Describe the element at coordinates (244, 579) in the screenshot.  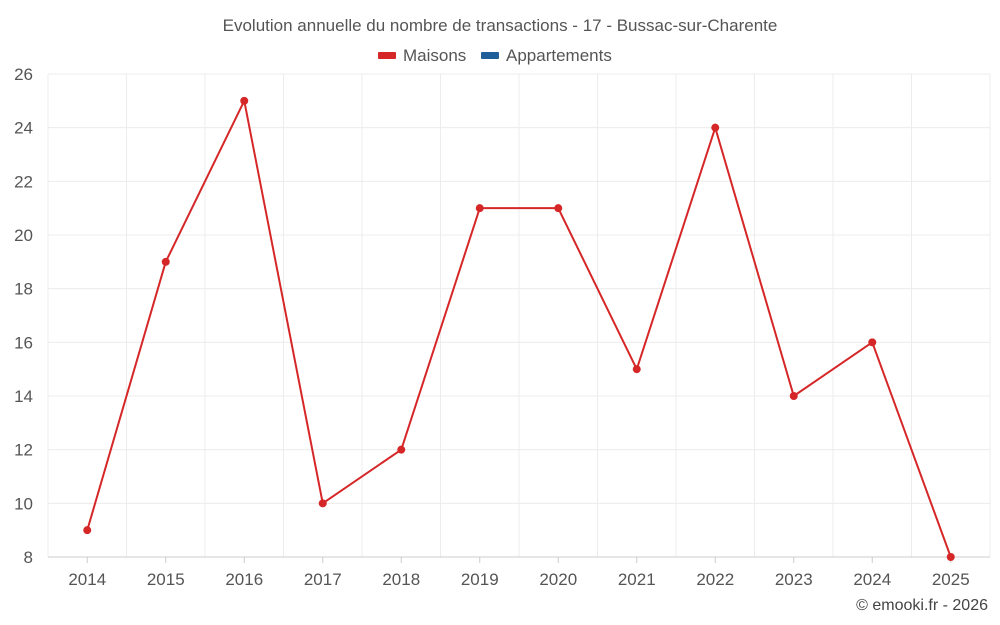
I see `x-tick-label: 2016` at that location.